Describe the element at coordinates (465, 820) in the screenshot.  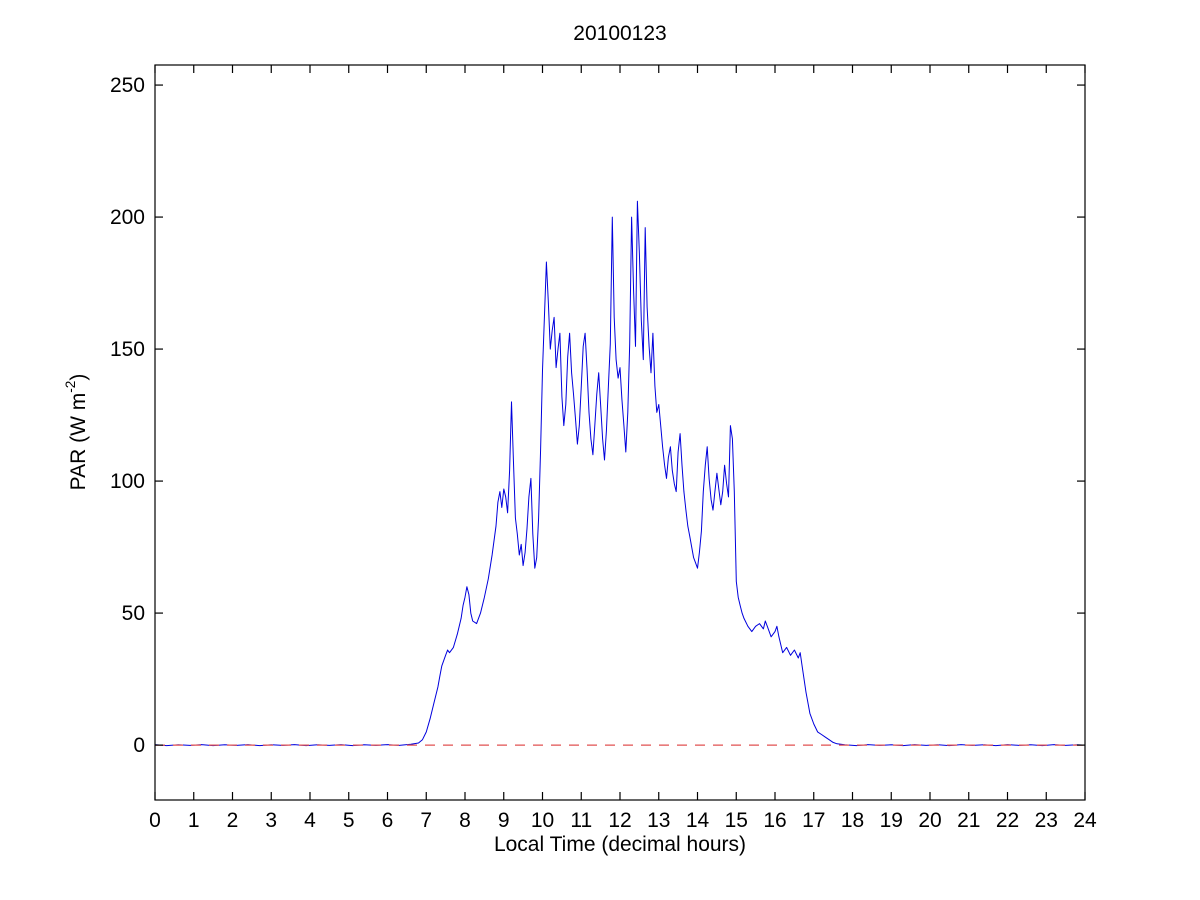
I see `x-tick-label: 8` at that location.